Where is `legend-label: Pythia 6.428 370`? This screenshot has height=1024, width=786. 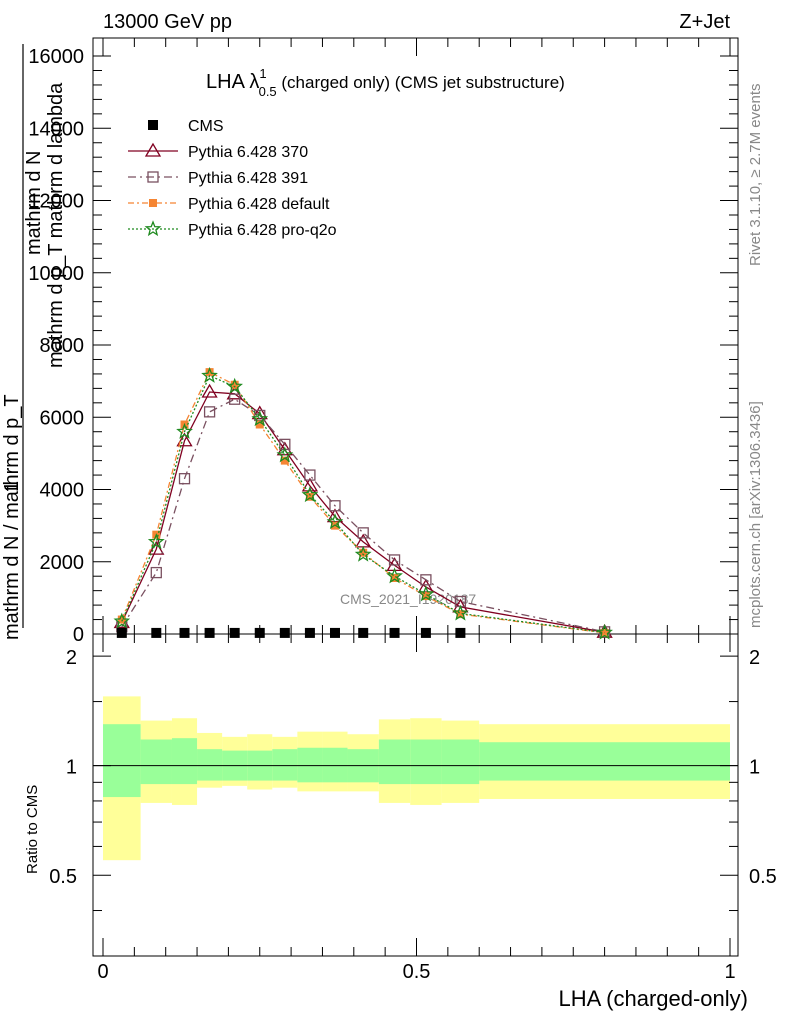 legend-label: Pythia 6.428 370 is located at coordinates (248, 152).